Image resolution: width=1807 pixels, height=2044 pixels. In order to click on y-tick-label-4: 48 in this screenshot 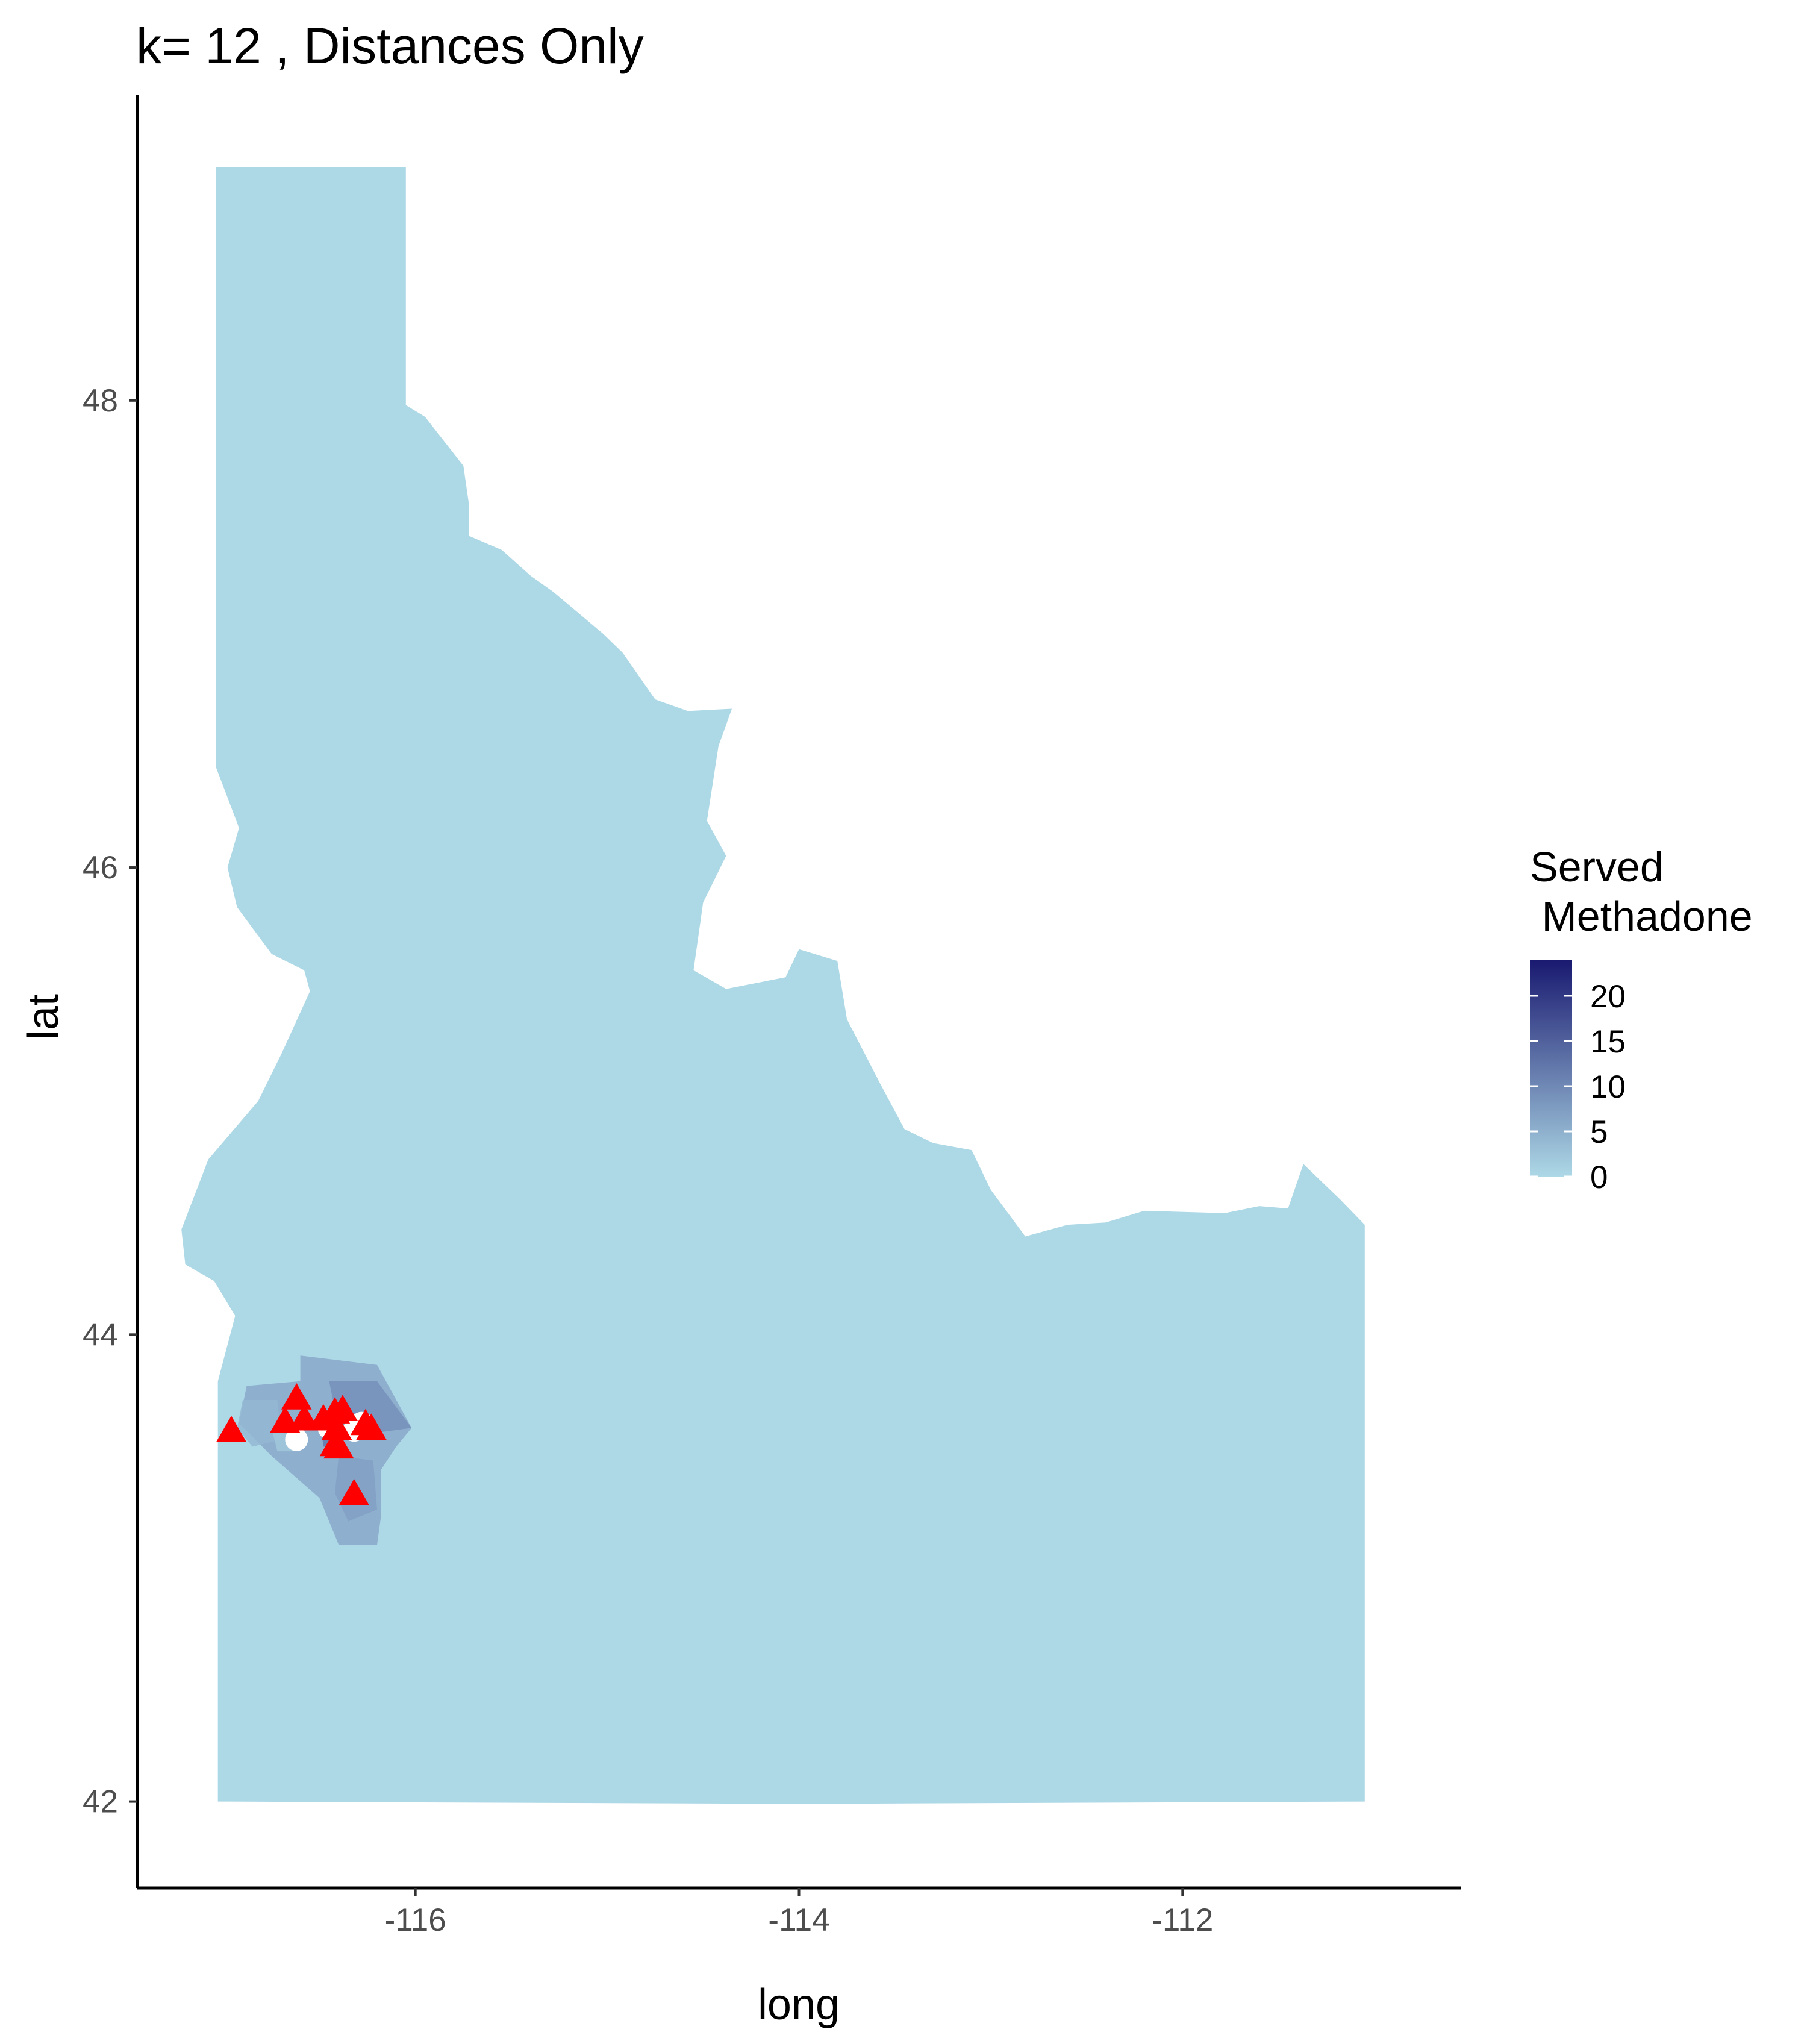, I will do `click(100, 401)`.